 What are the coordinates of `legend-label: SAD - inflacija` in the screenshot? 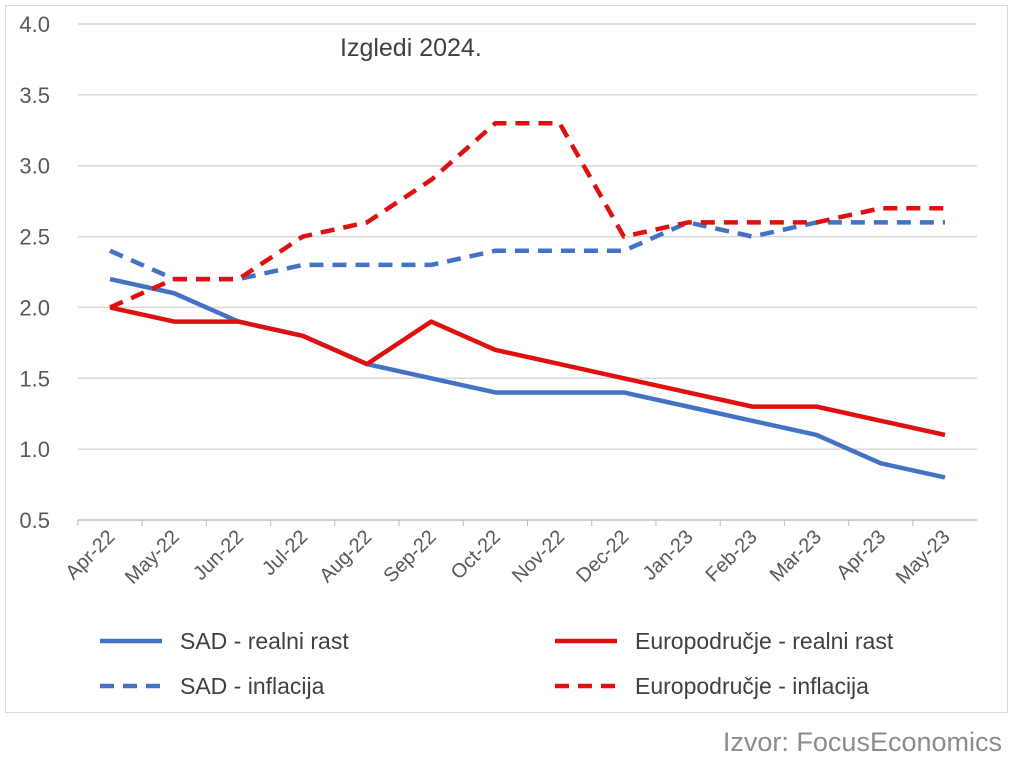 It's located at (252, 686).